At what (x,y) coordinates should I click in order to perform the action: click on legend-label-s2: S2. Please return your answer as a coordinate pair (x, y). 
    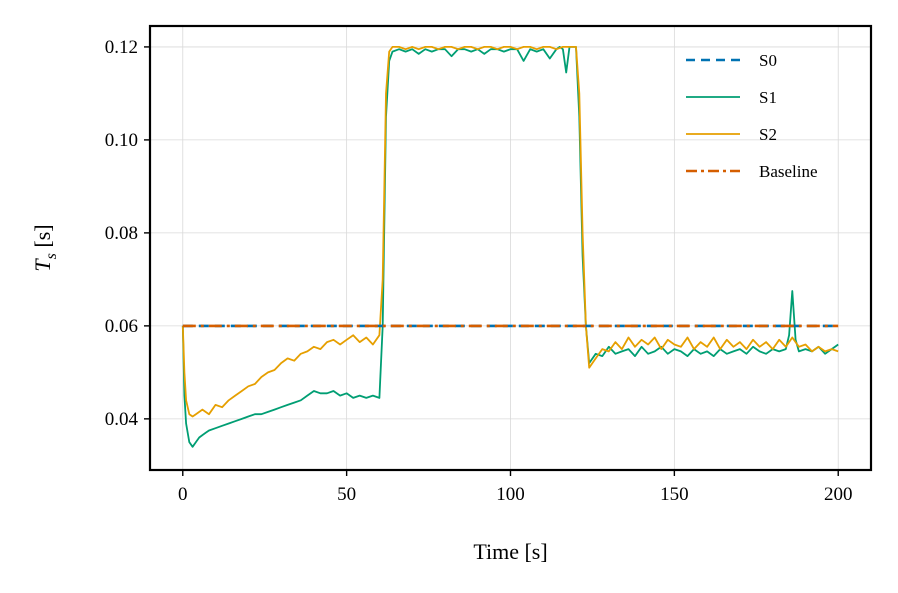
    Looking at the image, I should click on (768, 134).